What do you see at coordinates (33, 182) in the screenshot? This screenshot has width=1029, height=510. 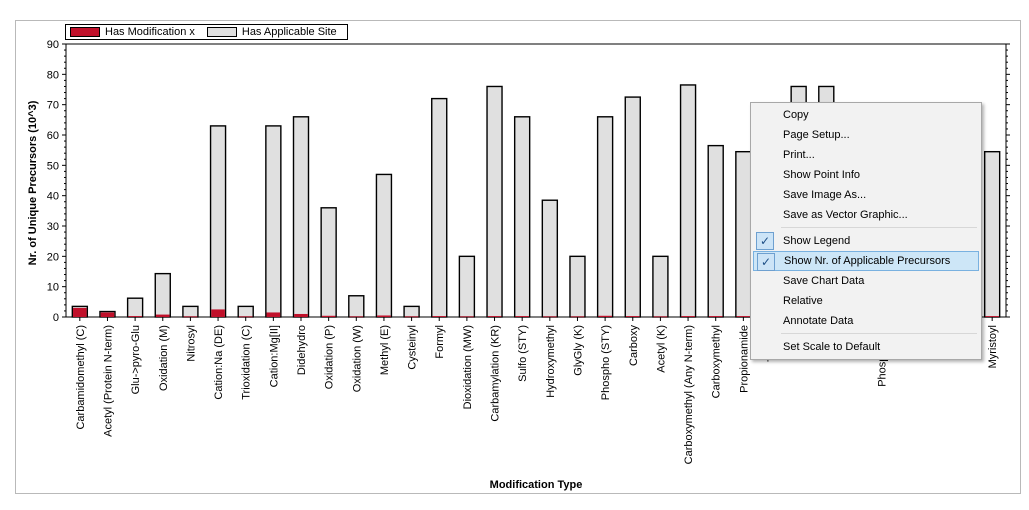 I see `y-axis-label: Nr. of Unique Precursors (10^3)` at bounding box center [33, 182].